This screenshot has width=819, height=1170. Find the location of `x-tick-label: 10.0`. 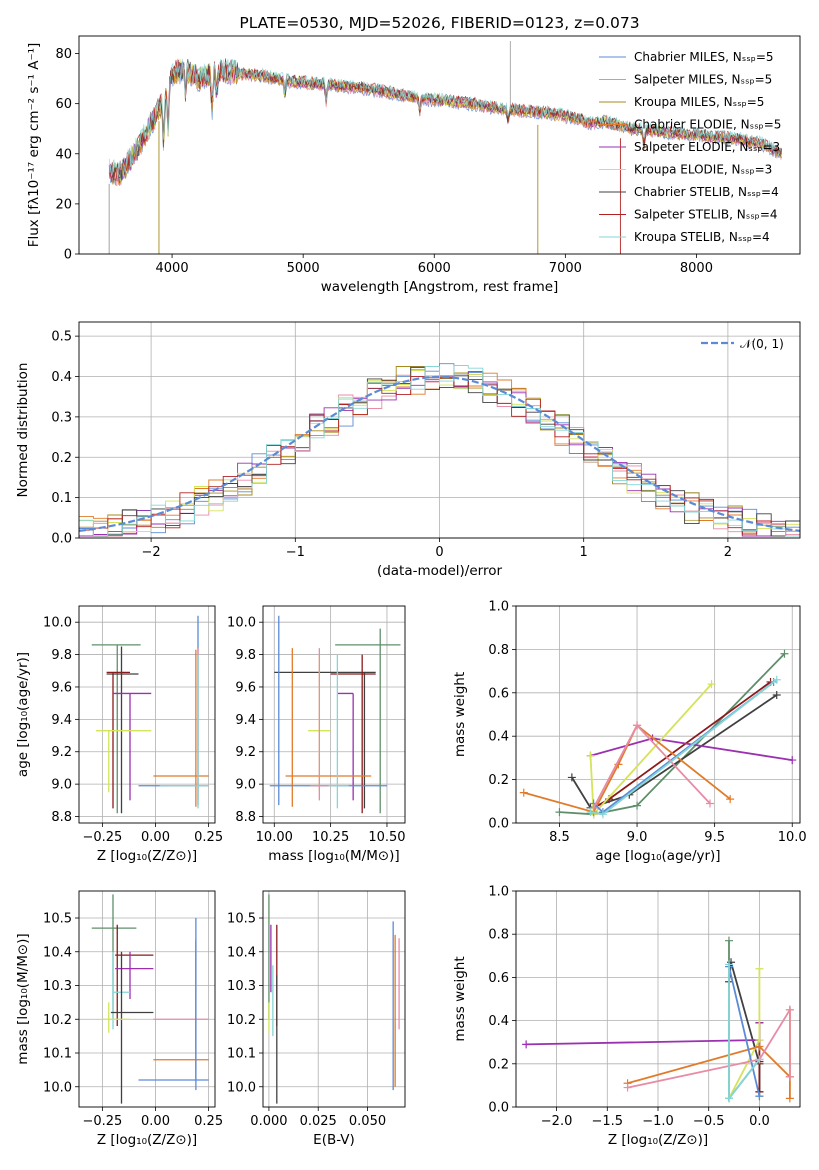

x-tick-label: 10.0 is located at coordinates (792, 837).